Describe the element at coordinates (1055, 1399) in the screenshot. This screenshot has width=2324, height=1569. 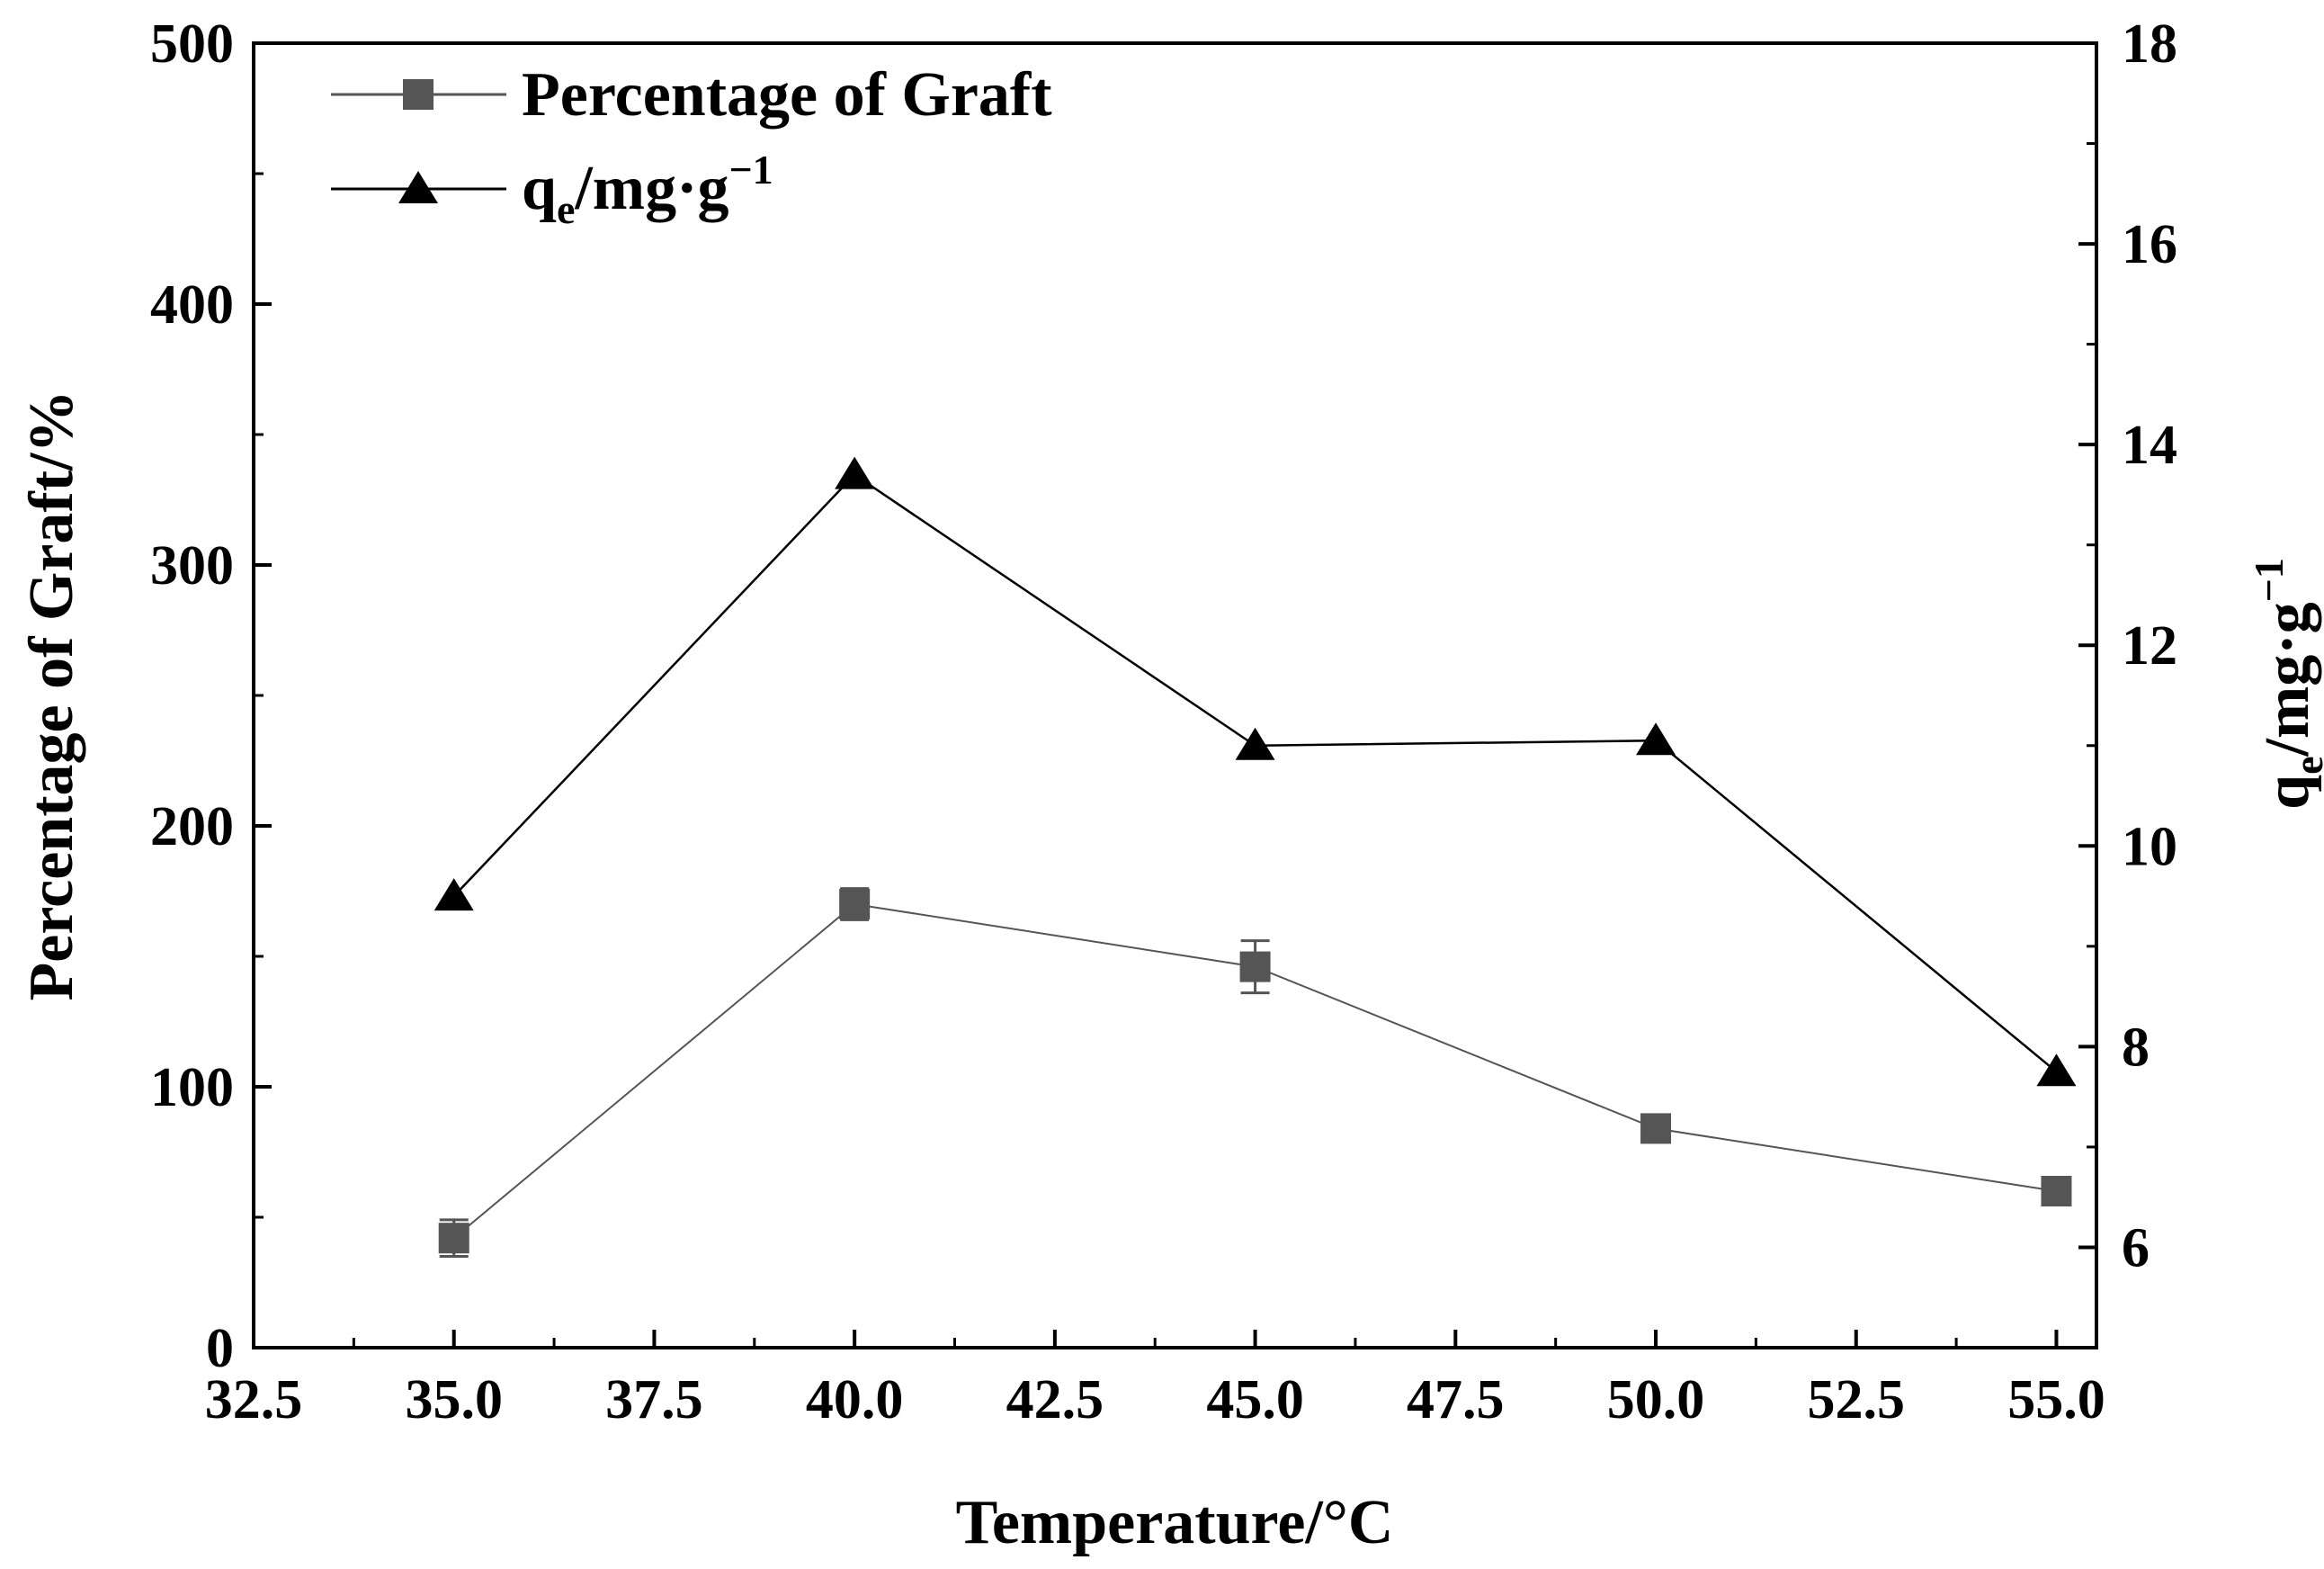
I see `x-tick-label: 42.5` at that location.